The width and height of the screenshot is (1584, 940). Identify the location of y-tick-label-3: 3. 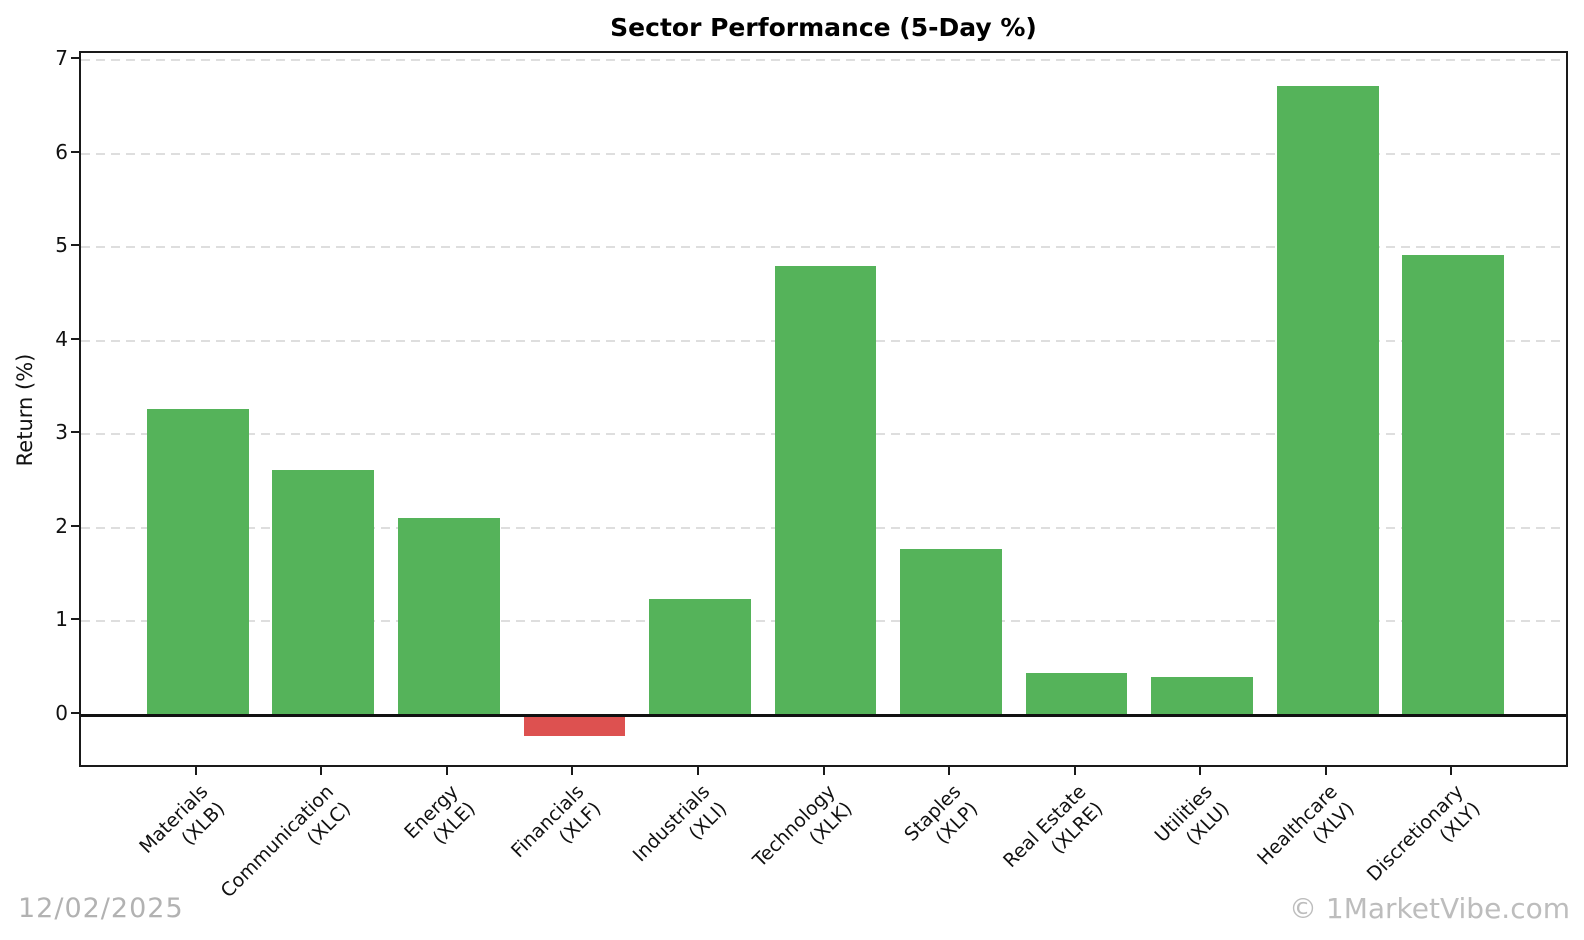
(61, 432).